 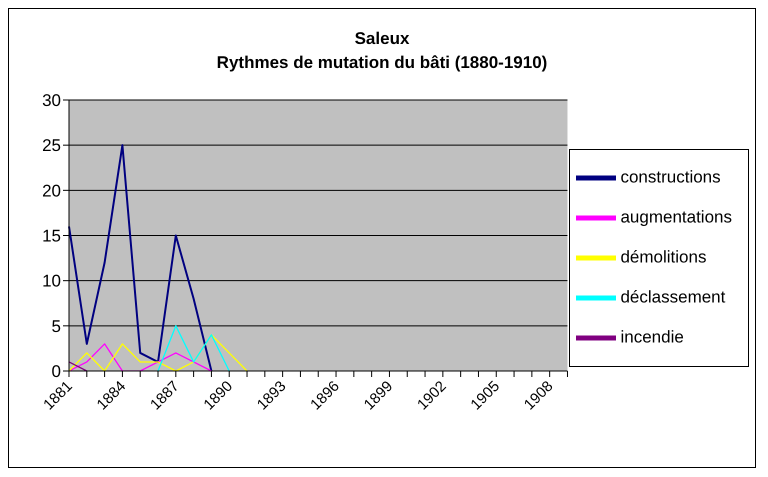 What do you see at coordinates (51, 190) in the screenshot?
I see `y-tick-label: 20` at bounding box center [51, 190].